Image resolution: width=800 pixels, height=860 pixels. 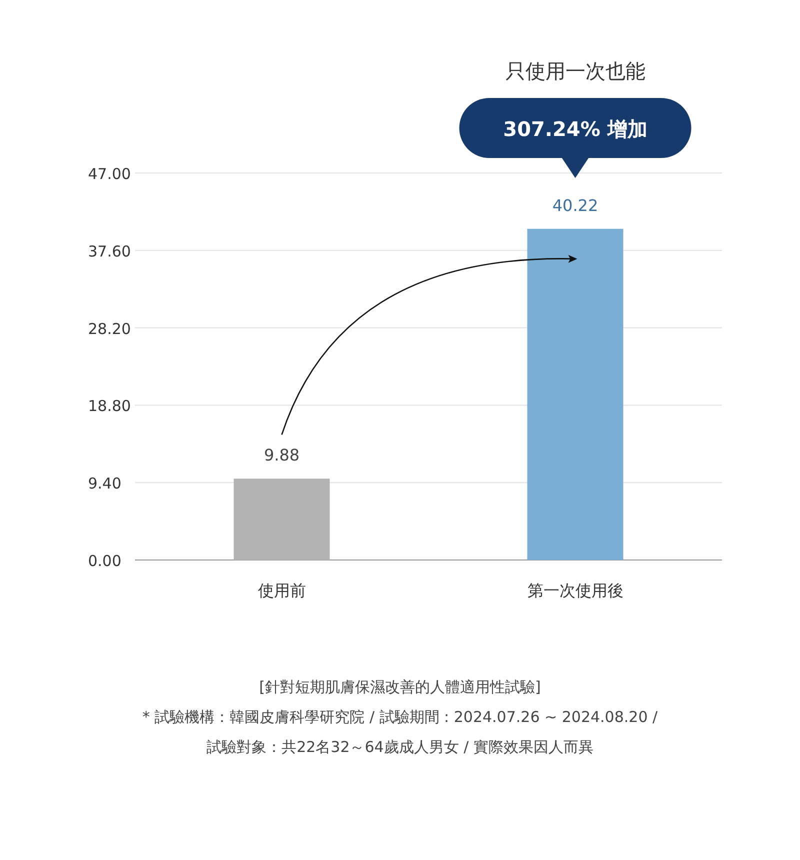 What do you see at coordinates (575, 71) in the screenshot?
I see `text: 只使用一次也能` at bounding box center [575, 71].